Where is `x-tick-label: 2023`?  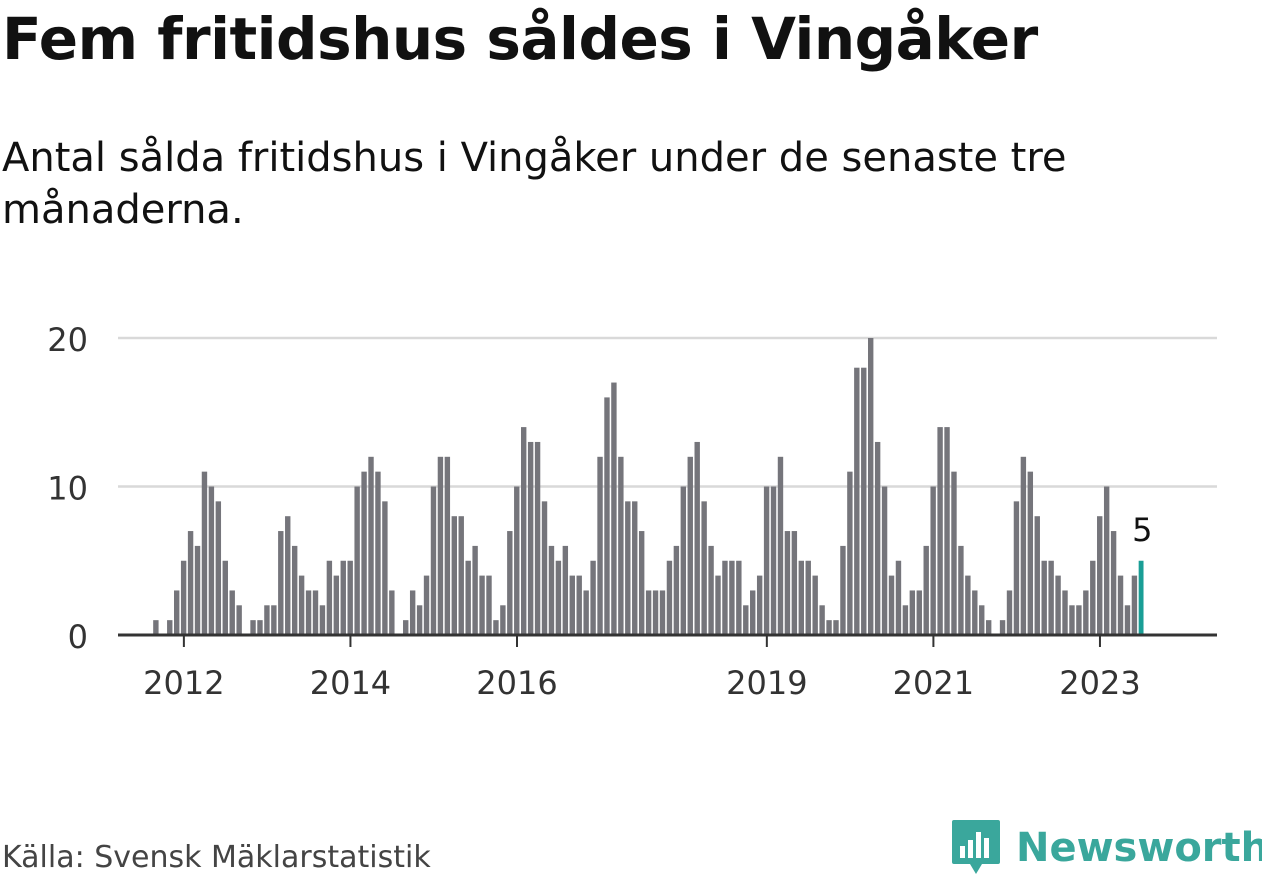
x-tick-label: 2023 is located at coordinates (1099, 683).